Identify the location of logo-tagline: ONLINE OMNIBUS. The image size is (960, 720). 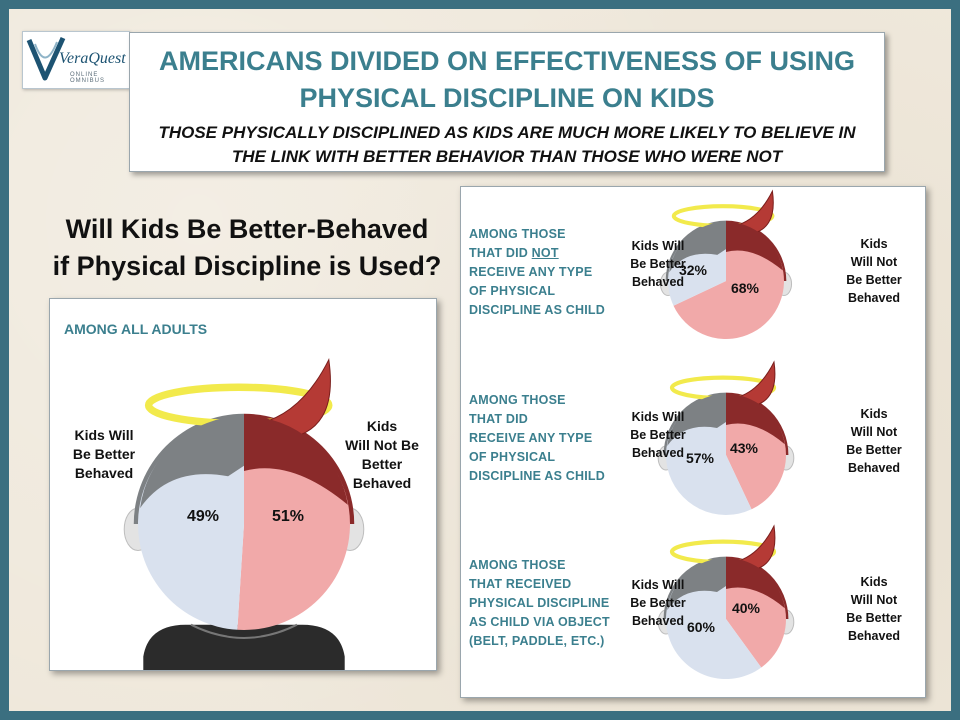
(88, 78).